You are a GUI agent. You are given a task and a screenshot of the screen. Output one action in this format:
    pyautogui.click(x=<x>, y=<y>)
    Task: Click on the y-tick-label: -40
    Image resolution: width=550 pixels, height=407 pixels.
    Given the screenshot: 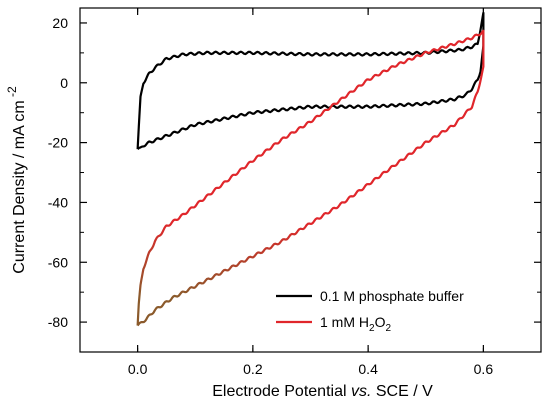 What is the action you would take?
    pyautogui.click(x=58, y=202)
    